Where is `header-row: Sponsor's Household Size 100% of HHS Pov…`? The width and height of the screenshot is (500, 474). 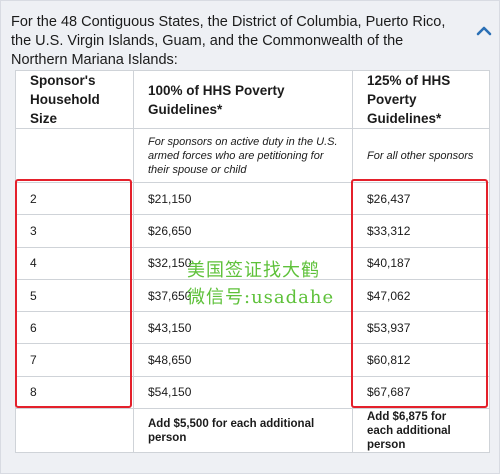
header-row: Sponsor's Household Size 100% of HHS Pov… is located at coordinates (252, 99).